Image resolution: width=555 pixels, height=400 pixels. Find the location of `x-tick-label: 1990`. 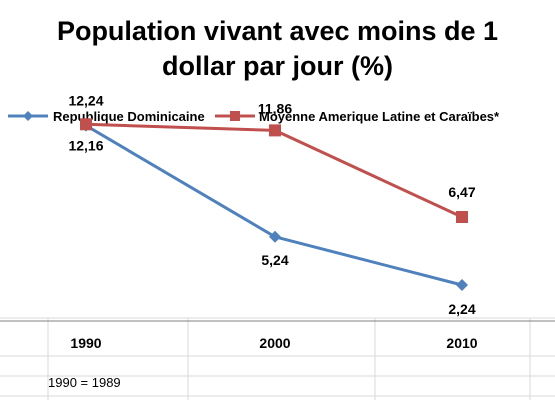

x-tick-label: 1990 is located at coordinates (85, 343).